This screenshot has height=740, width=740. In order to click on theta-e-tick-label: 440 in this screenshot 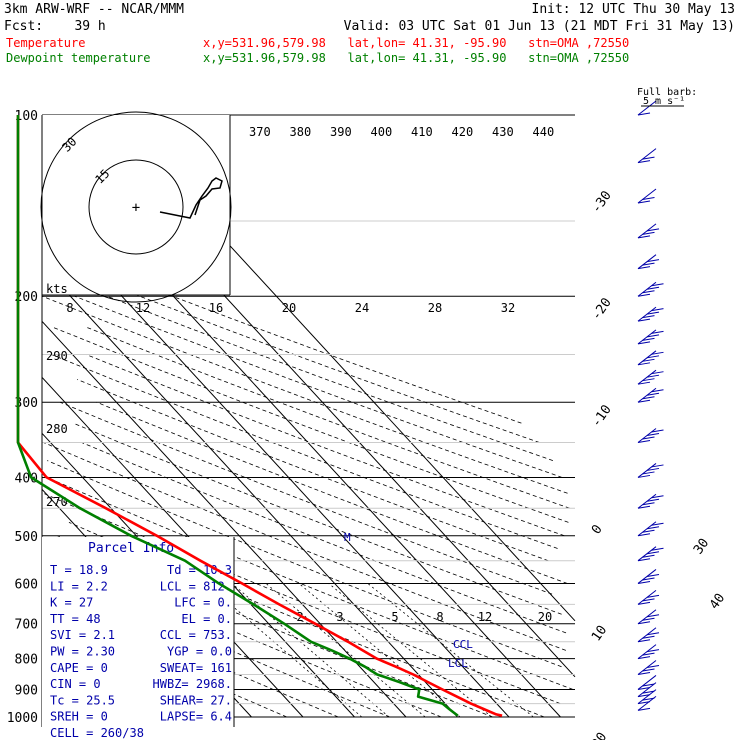, I will do `click(544, 132)`.